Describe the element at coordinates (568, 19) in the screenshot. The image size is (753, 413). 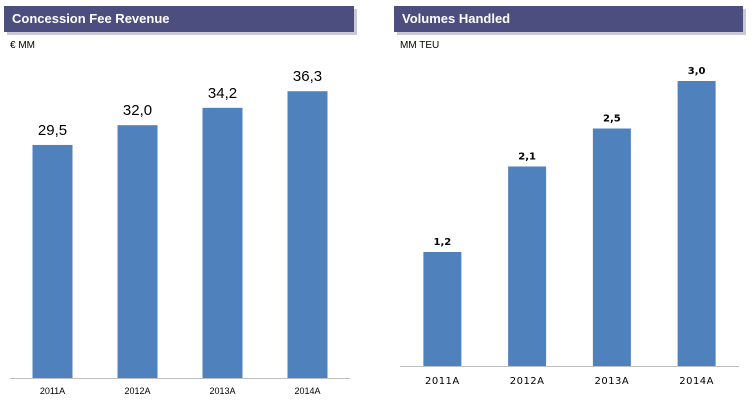
I see `volumes-title: Volumes Handled` at that location.